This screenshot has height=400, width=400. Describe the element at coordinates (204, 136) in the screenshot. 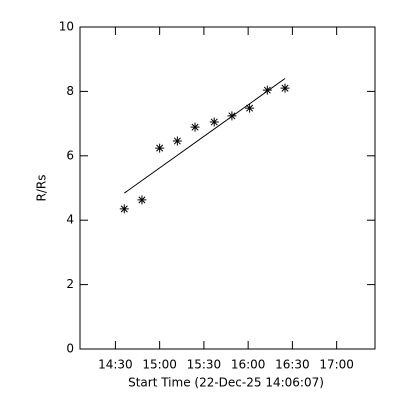

I see `fit-line` at that location.